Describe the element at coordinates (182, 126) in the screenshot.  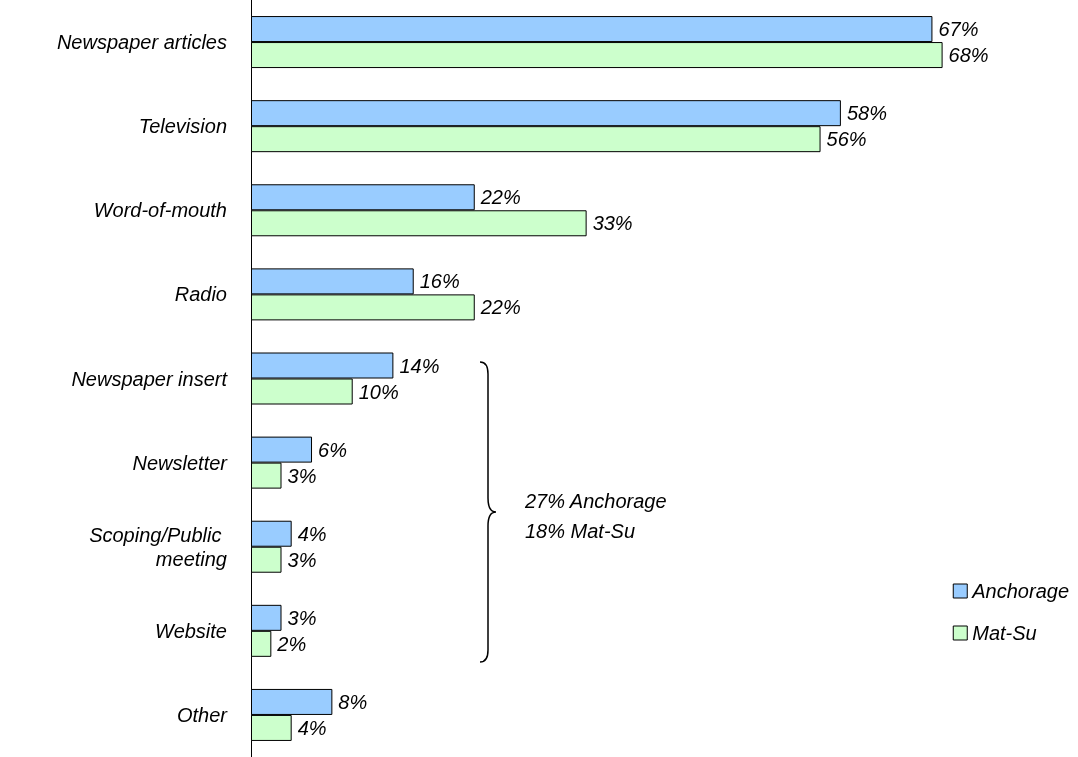
I see `y-tick-label: Television` at that location.